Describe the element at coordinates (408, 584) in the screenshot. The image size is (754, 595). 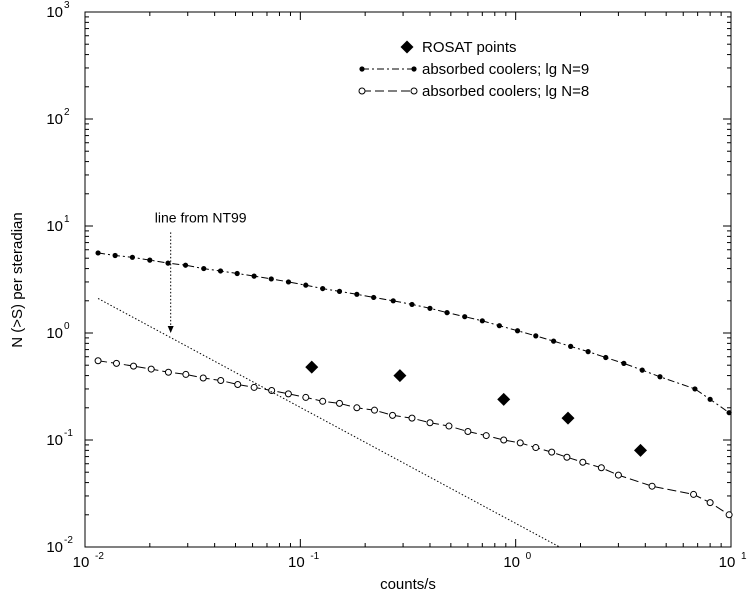
I see `x-axis-label: counts/s` at that location.